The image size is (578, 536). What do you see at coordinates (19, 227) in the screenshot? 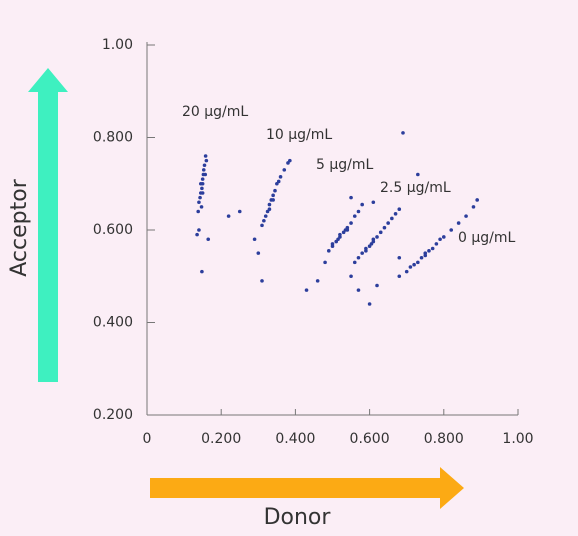
I see `y-axis-label: Acceptor` at bounding box center [19, 227].